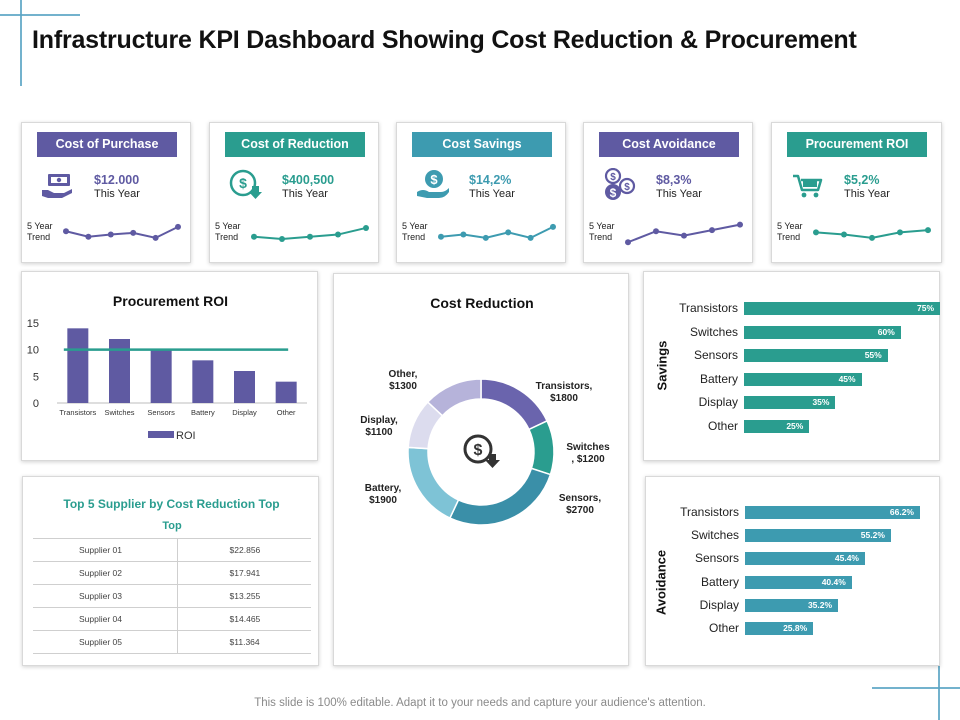 Image resolution: width=960 pixels, height=720 pixels. I want to click on table-row: Supplier 02 $17.941, so click(172, 573).